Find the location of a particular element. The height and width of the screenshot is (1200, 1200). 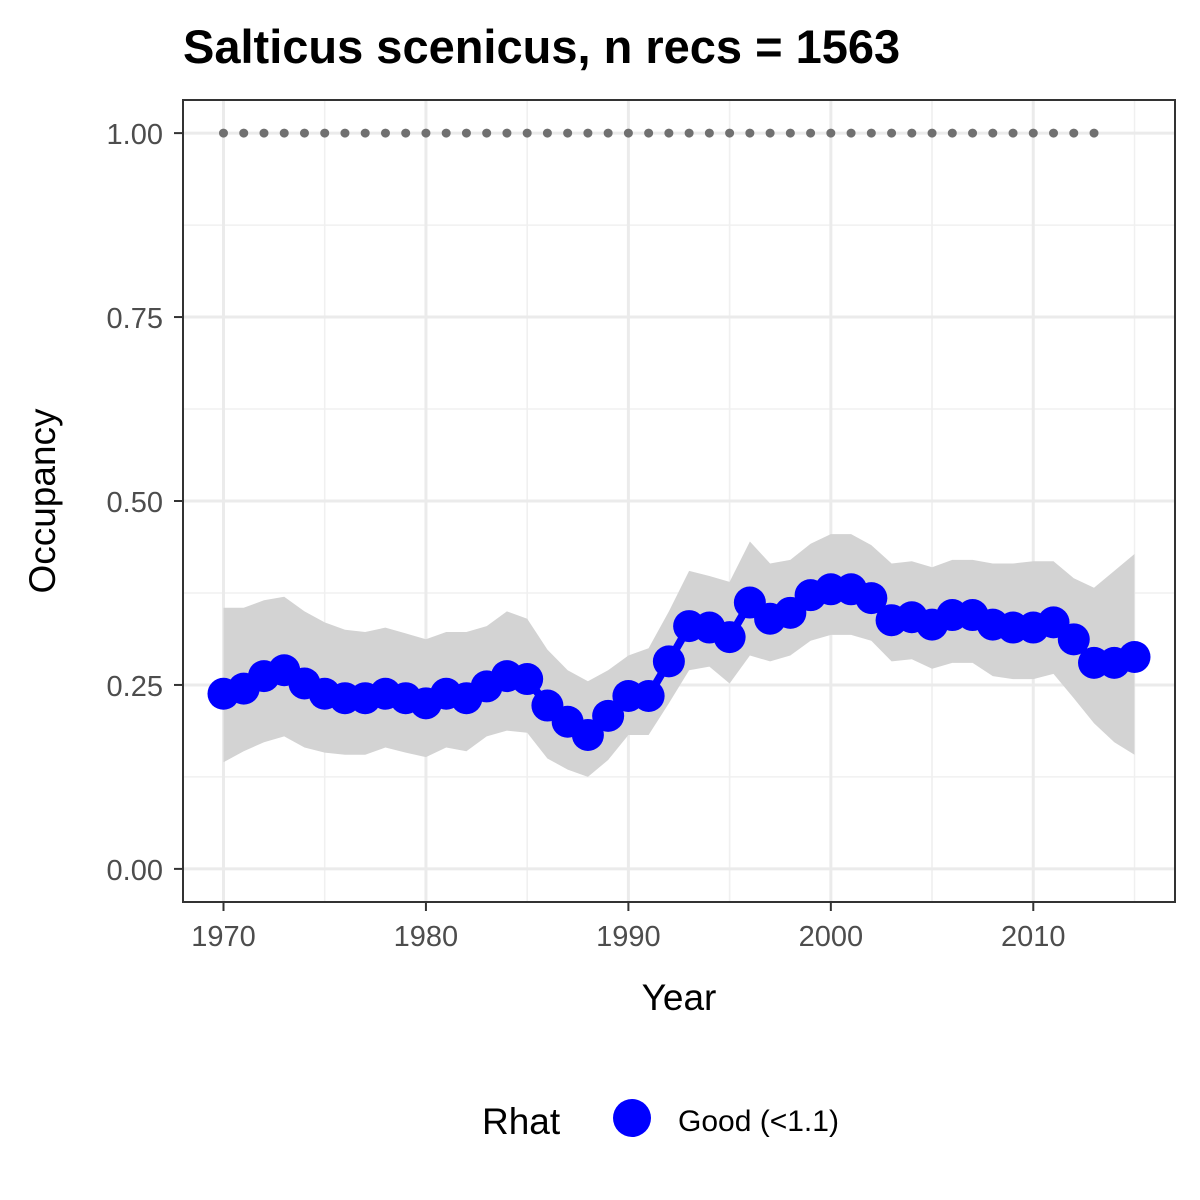

y-tick-label: 0.00 is located at coordinates (135, 871).